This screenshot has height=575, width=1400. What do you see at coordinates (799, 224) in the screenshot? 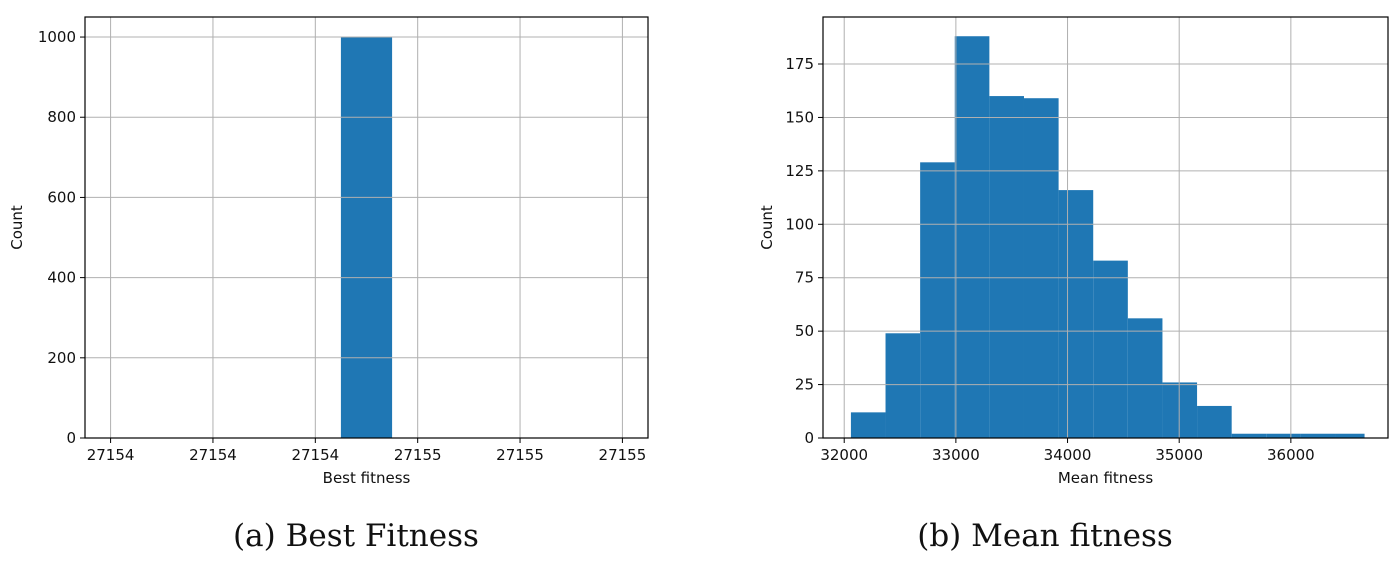
I see `mean-fitness-ytick-label-4: 100` at bounding box center [799, 224].